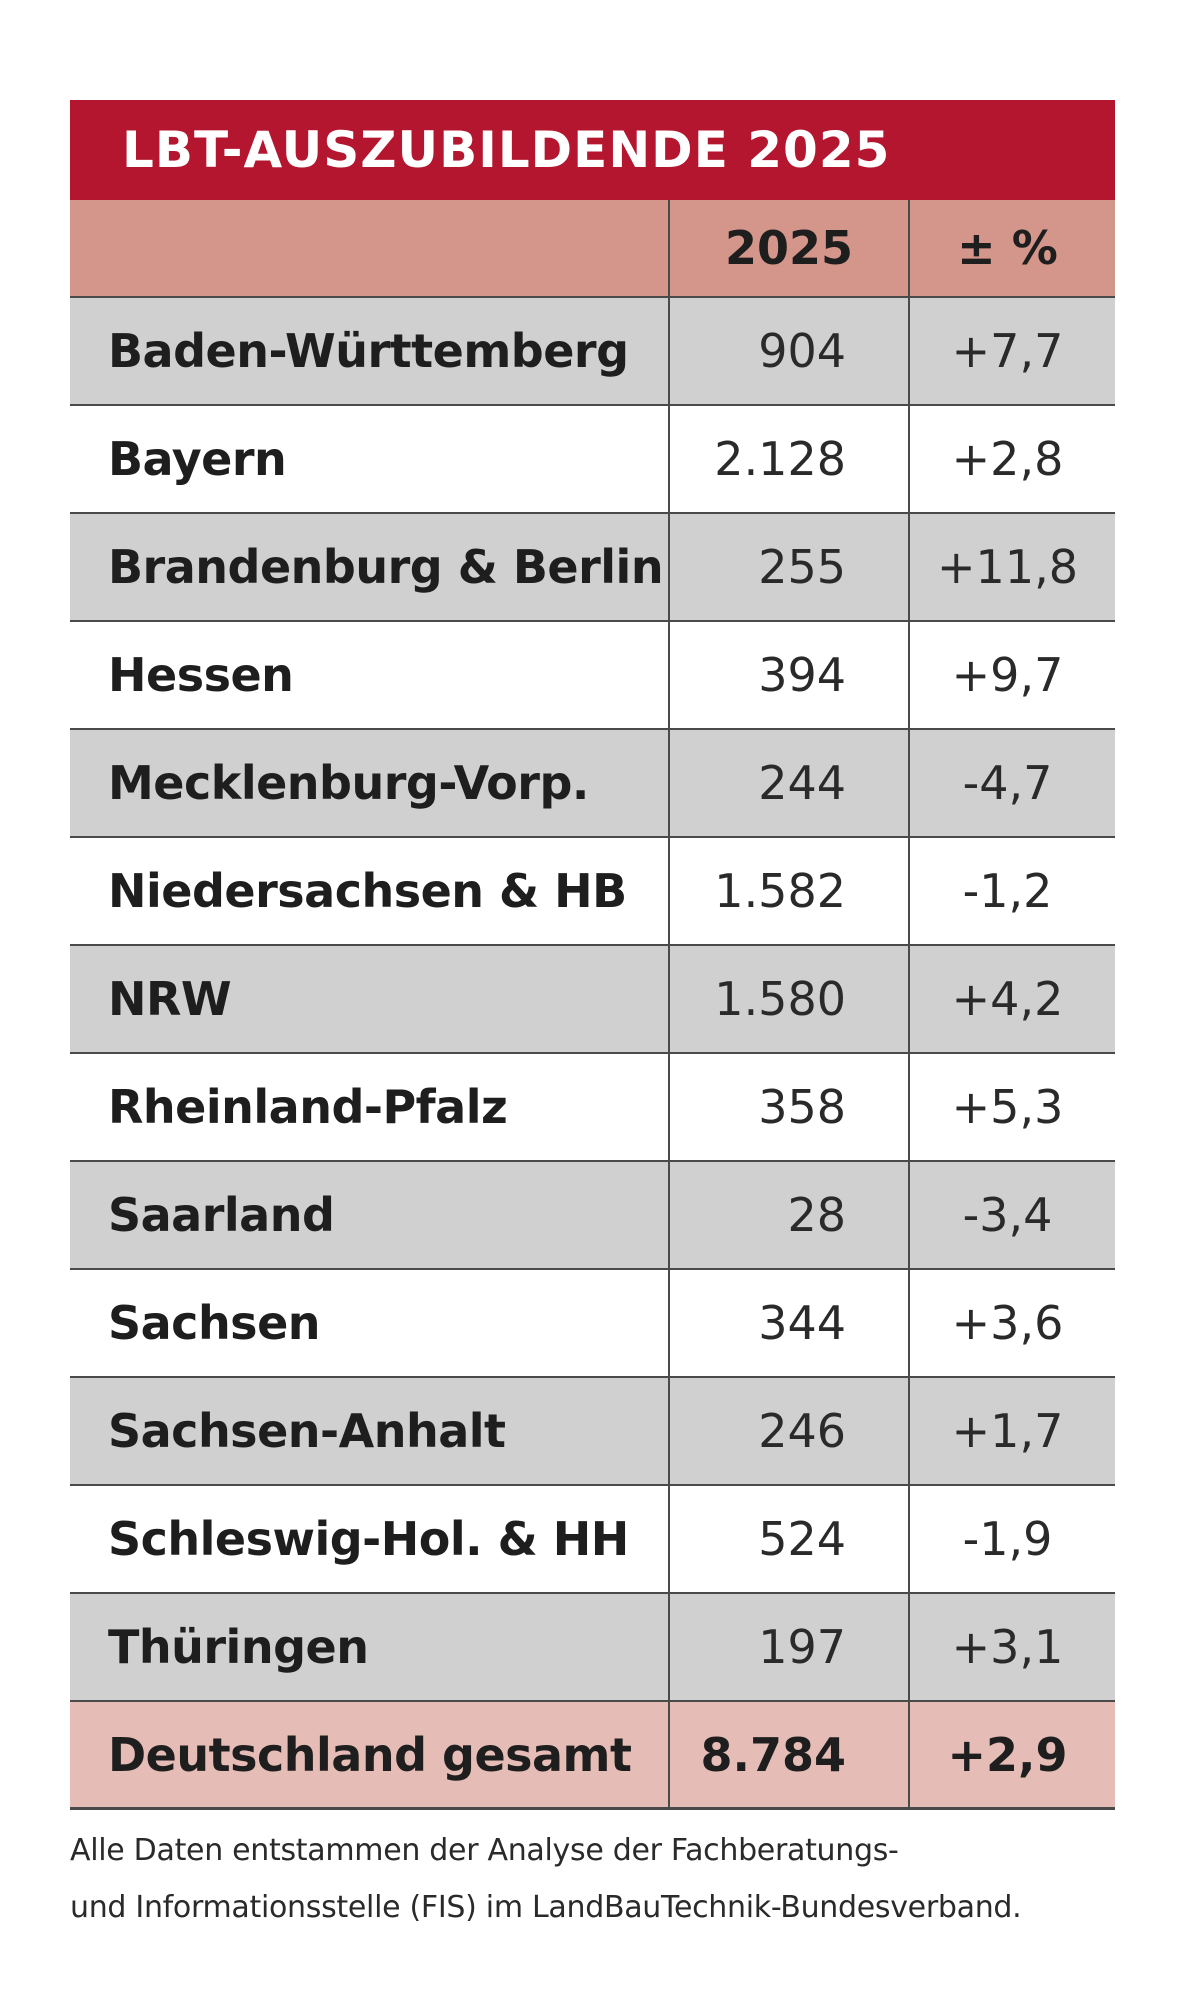 This screenshot has width=1178, height=2000. Describe the element at coordinates (1007, 1107) in the screenshot. I see `change-percent: +5,3` at that location.